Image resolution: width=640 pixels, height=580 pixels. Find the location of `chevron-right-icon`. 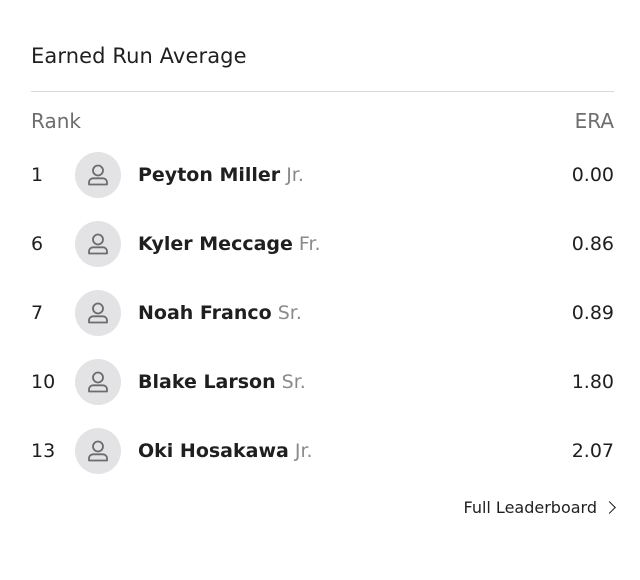

chevron-right-icon is located at coordinates (609, 507).